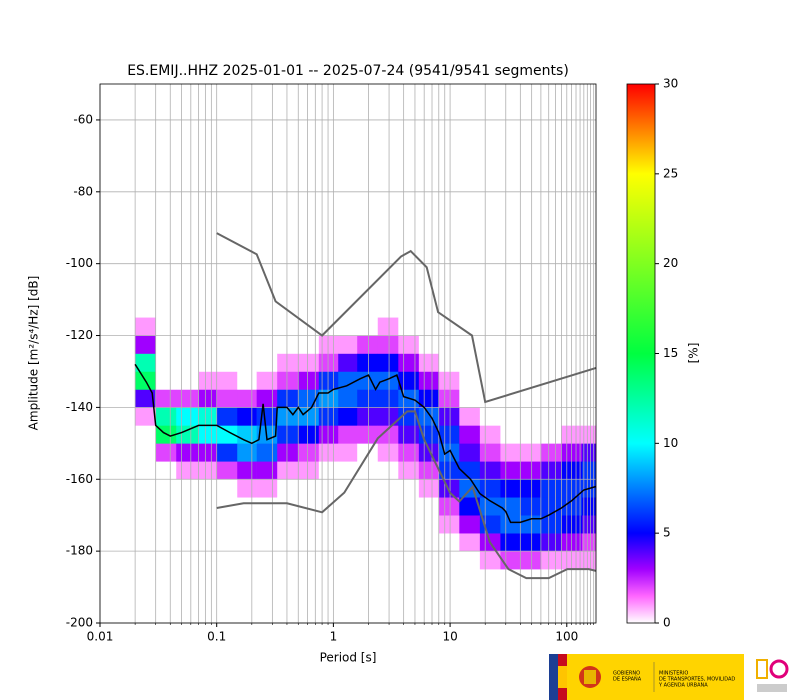  I want to click on x-tick-label: 0.01, so click(100, 637).